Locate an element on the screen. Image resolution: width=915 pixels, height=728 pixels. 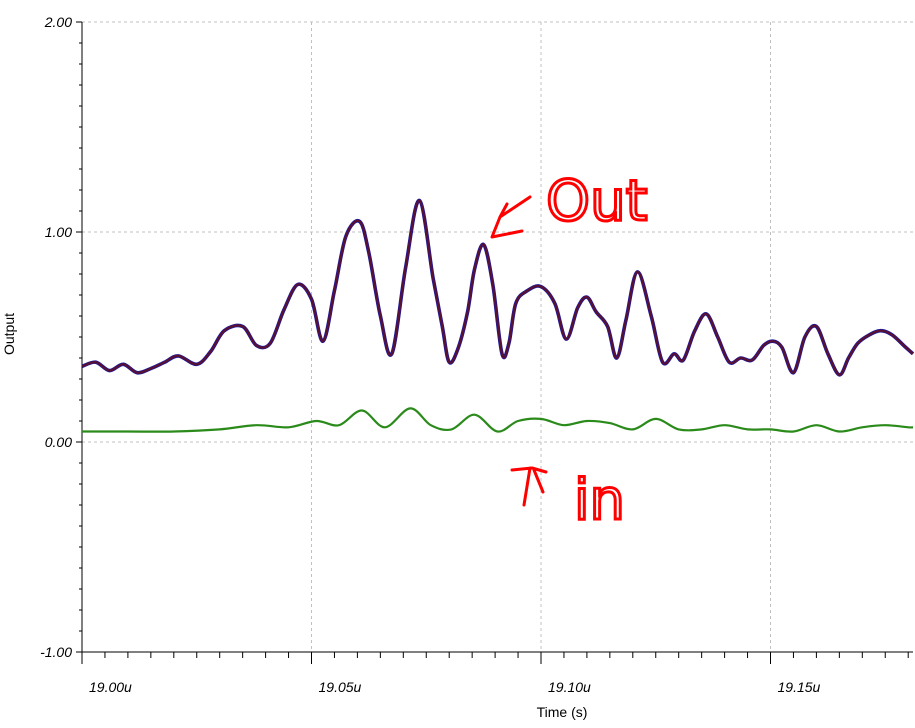
x-tick-label: 19.10u is located at coordinates (569, 687).